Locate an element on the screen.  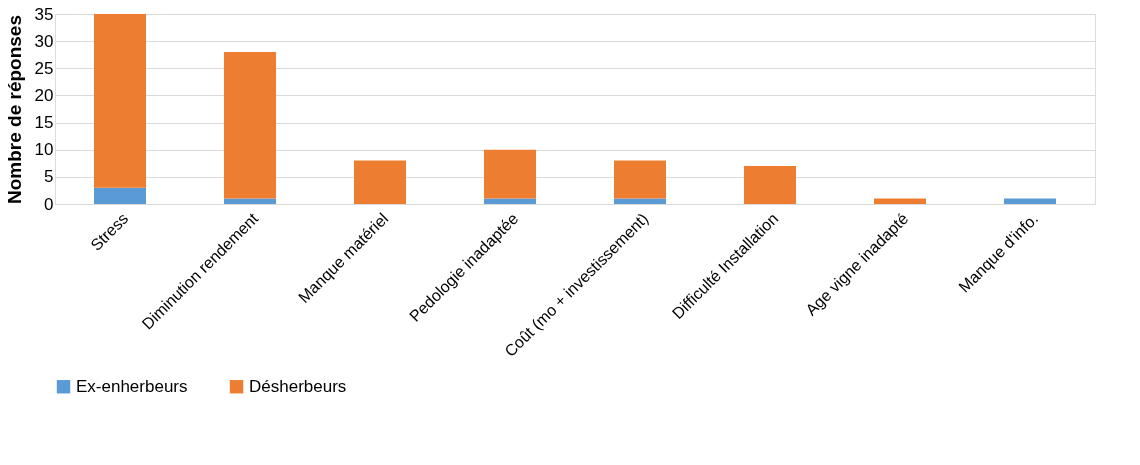
y-tick-label: 30 is located at coordinates (44, 41).